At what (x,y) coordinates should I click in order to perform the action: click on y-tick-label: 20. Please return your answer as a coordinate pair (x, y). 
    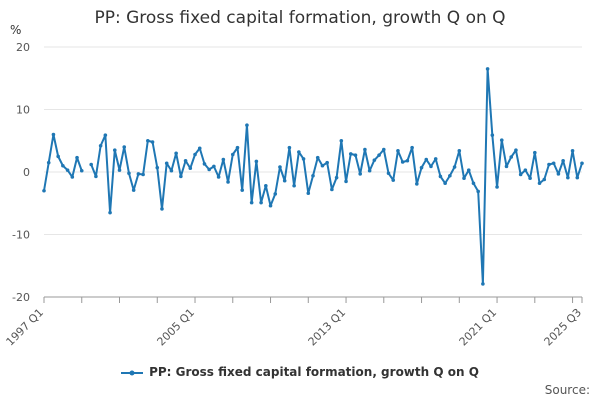
    Looking at the image, I should click on (23, 47).